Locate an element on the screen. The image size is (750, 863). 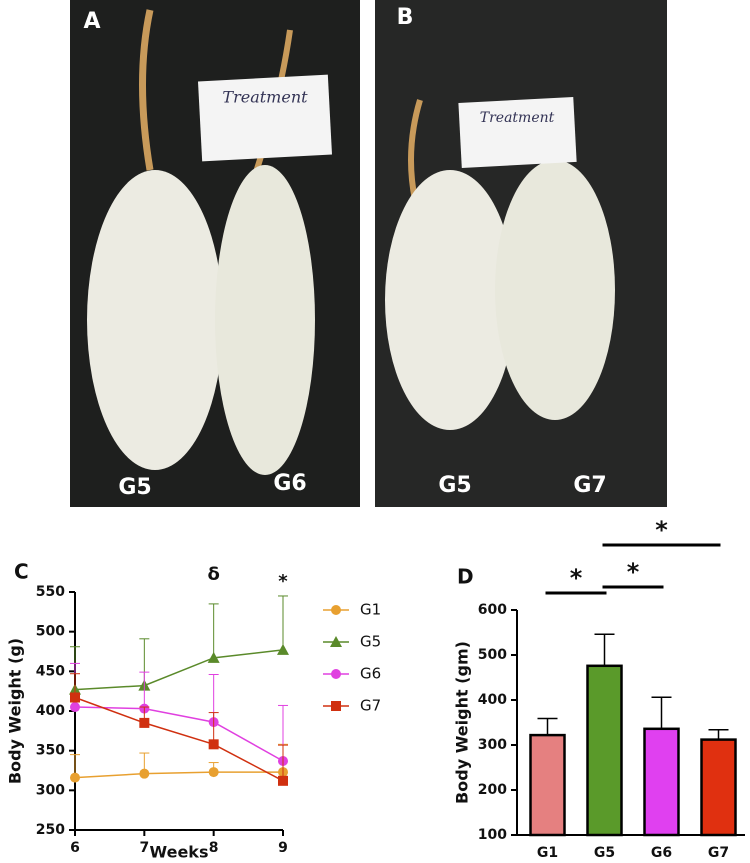
x-tick-label: G1 is located at coordinates (547, 853).